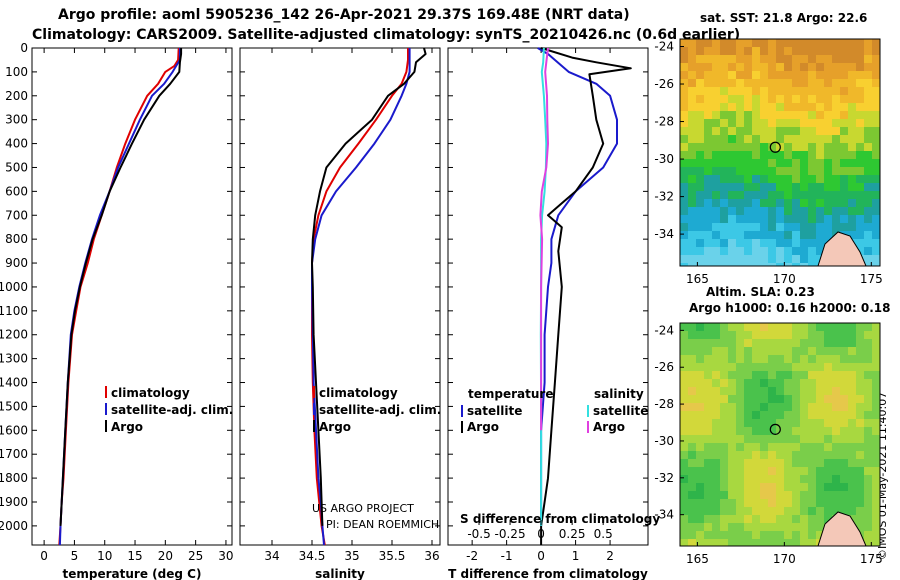 The image size is (900, 580). I want to click on legend-header-salinity: salinity, so click(619, 394).